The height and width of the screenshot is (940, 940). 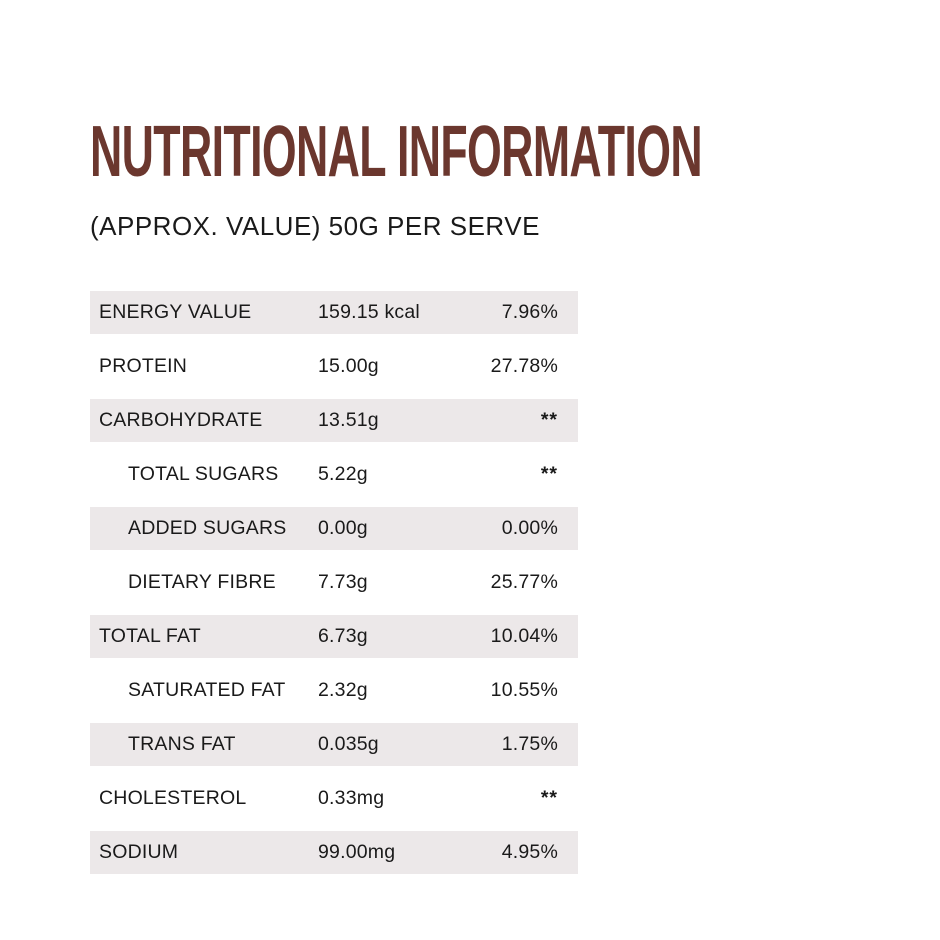 I want to click on percent-value: 7.96%, so click(x=529, y=312).